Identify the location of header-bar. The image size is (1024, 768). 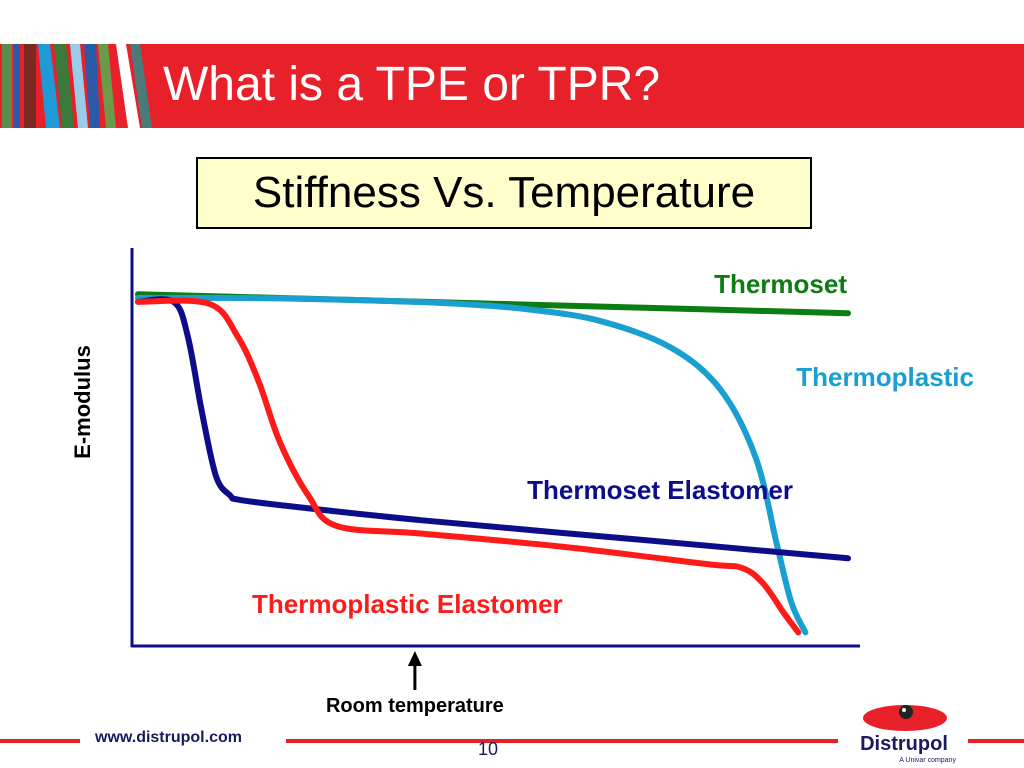
(512, 86).